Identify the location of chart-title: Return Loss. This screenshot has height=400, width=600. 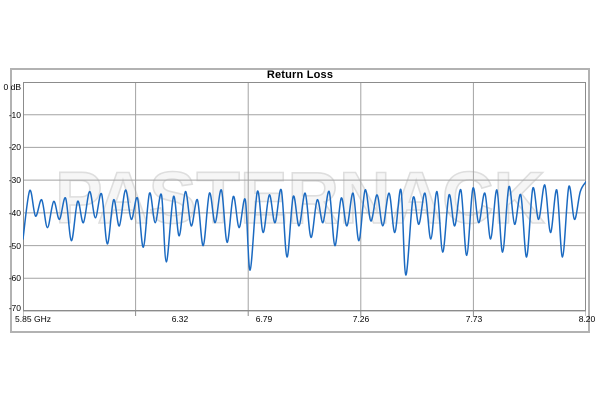
(300, 75).